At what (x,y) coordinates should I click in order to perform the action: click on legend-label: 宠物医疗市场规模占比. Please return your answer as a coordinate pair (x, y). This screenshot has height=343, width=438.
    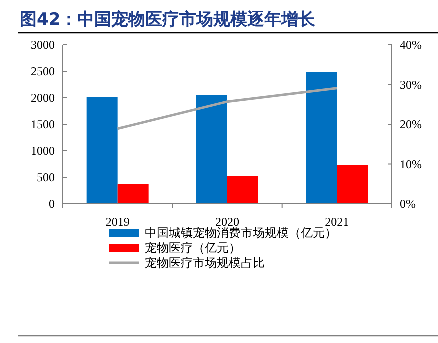
    Looking at the image, I should click on (205, 263).